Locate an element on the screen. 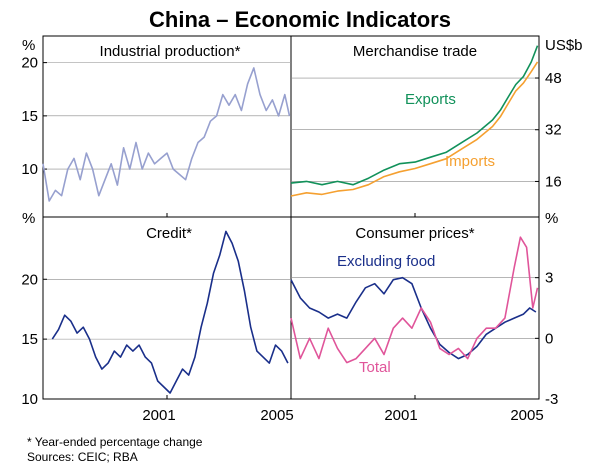  series-label-total: Total is located at coordinates (375, 367).